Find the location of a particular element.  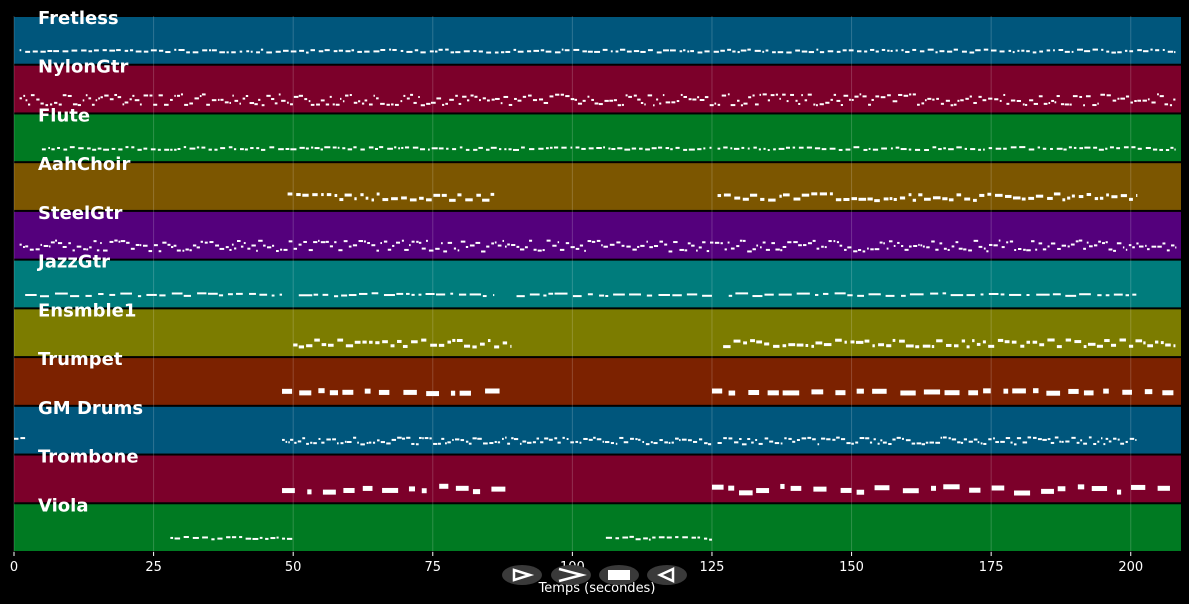

control-pill is located at coordinates (667, 575).